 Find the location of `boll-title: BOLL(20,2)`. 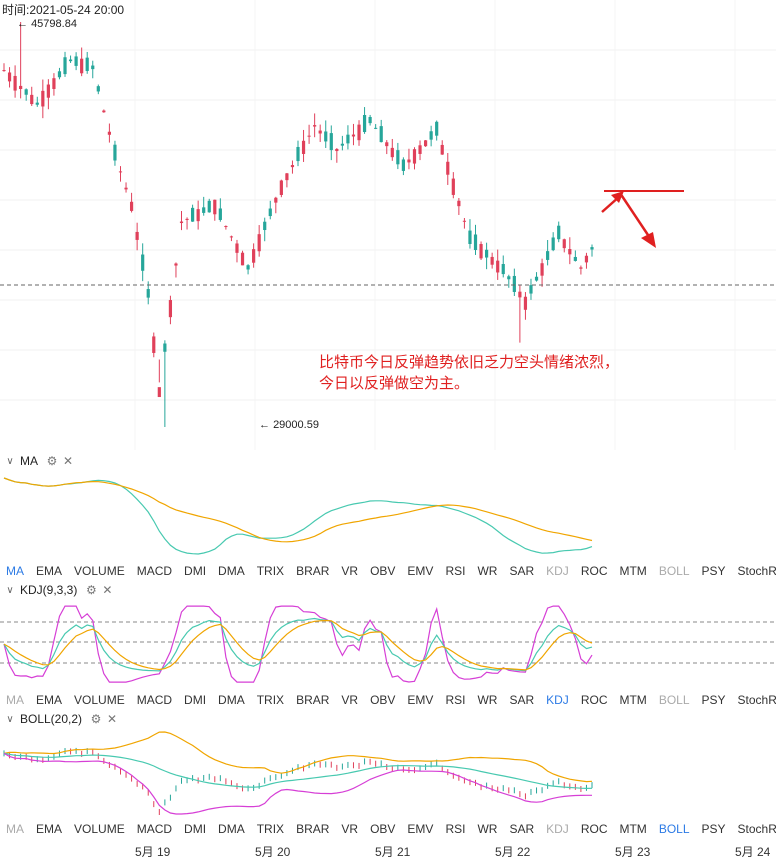

boll-title: BOLL(20,2) is located at coordinates (51, 719).